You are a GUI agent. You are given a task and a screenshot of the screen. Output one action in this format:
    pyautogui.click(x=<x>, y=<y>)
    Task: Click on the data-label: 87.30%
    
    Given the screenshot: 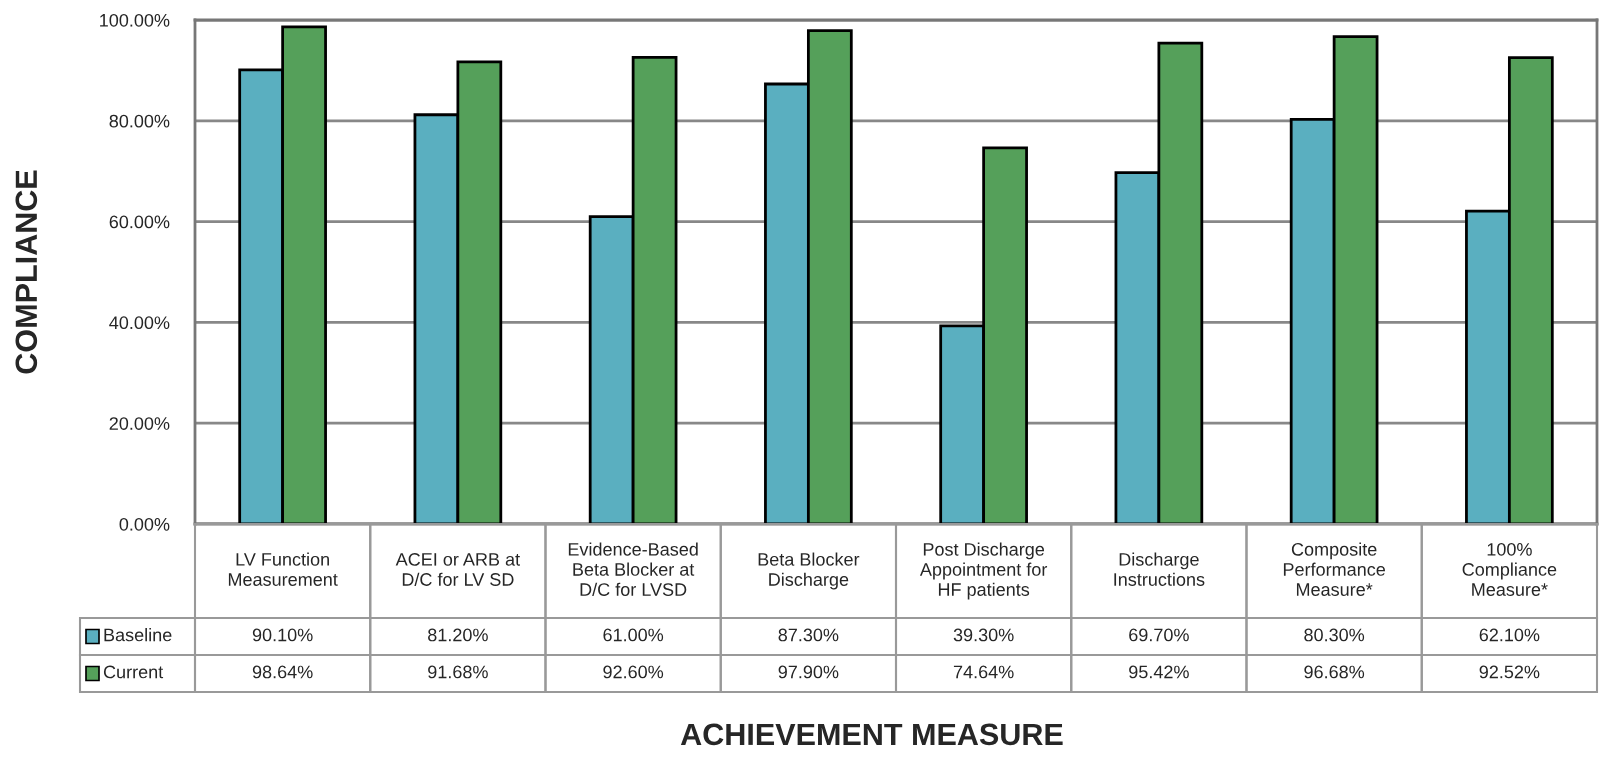 What is the action you would take?
    pyautogui.click(x=808, y=635)
    